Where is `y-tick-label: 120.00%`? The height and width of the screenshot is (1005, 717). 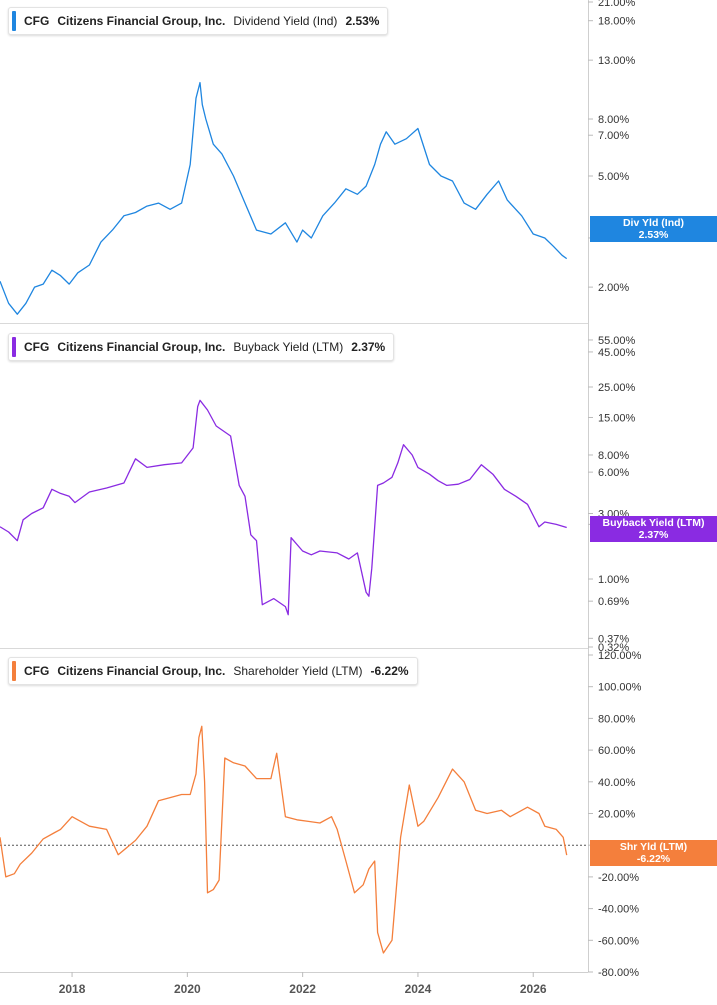 y-tick-label: 120.00% is located at coordinates (620, 656).